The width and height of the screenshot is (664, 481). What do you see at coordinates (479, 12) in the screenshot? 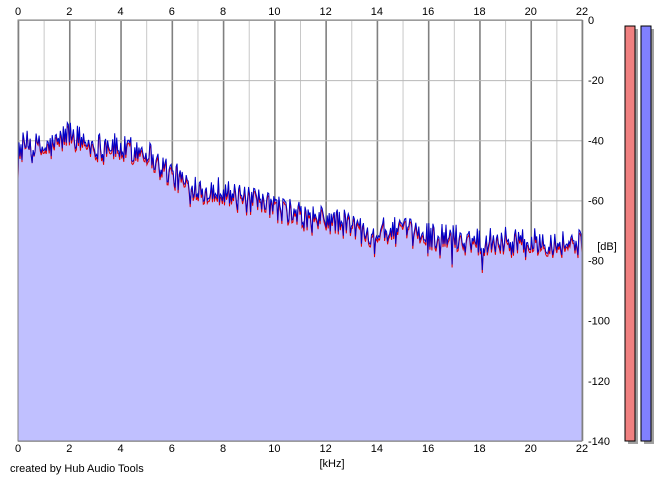
I see `x-tick-top-9: 18` at bounding box center [479, 12].